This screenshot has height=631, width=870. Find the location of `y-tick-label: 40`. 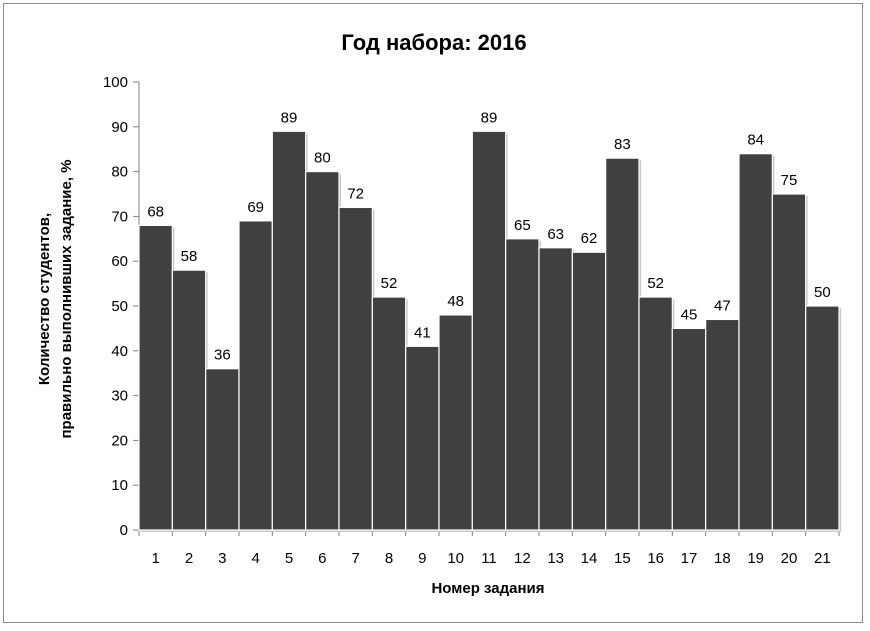

y-tick-label: 40 is located at coordinates (119, 351).